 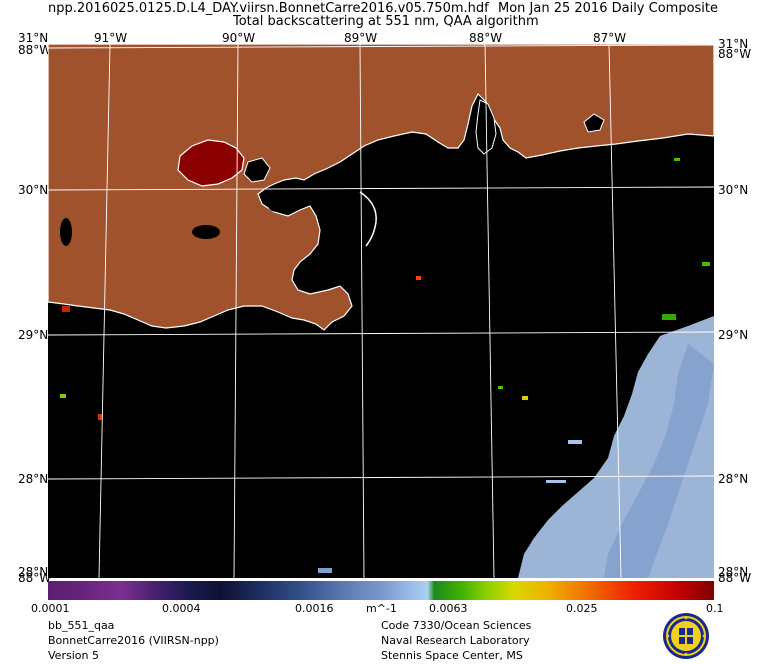 What do you see at coordinates (452, 655) in the screenshot?
I see `footer-location: Stennis Space Center, MS` at bounding box center [452, 655].